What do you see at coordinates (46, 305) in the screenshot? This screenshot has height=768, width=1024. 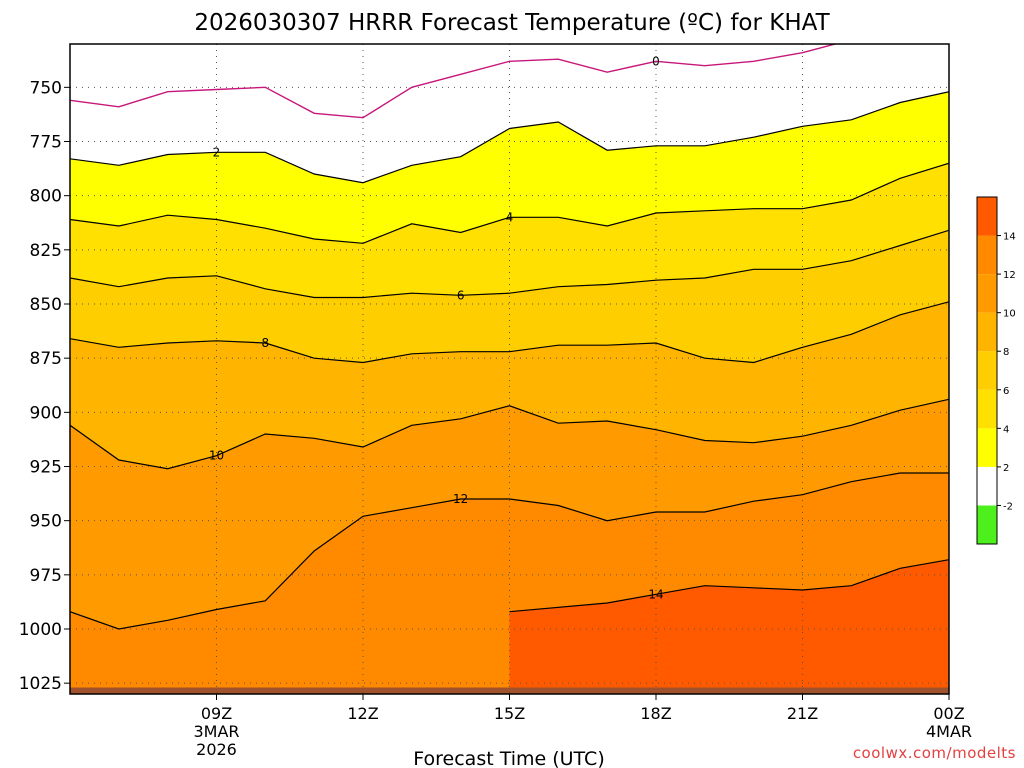 I see `y-tick-label: 850` at bounding box center [46, 305].